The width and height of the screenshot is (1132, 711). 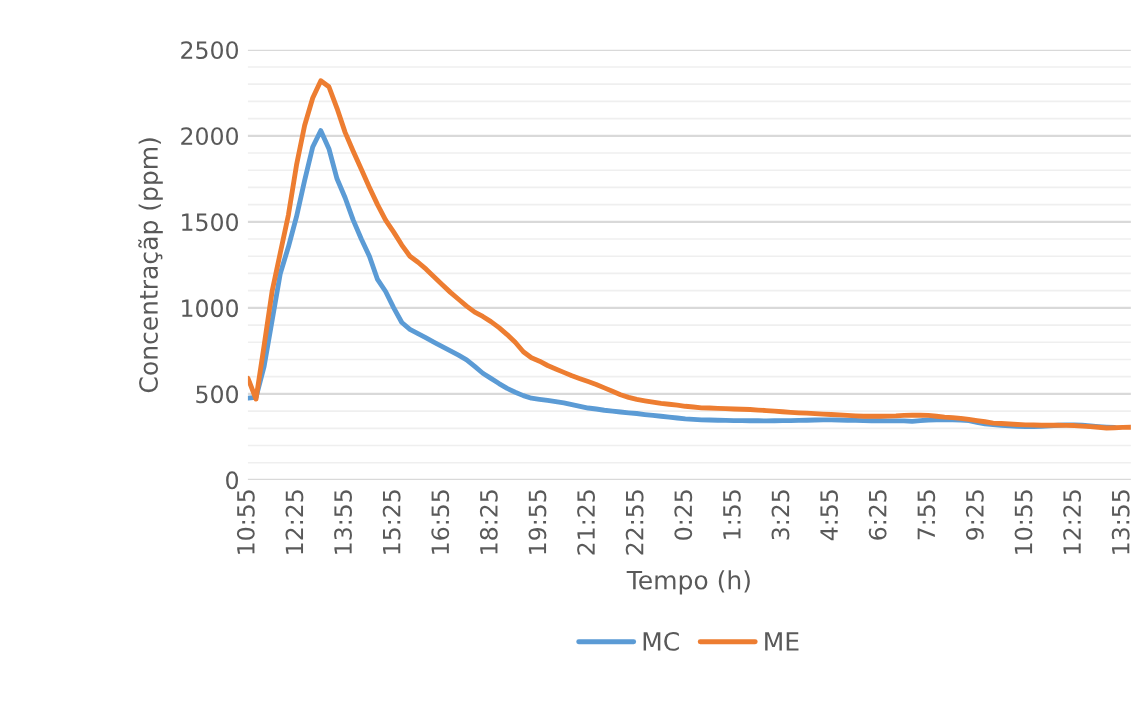 I want to click on y-tick-label: 500, so click(x=217, y=394).